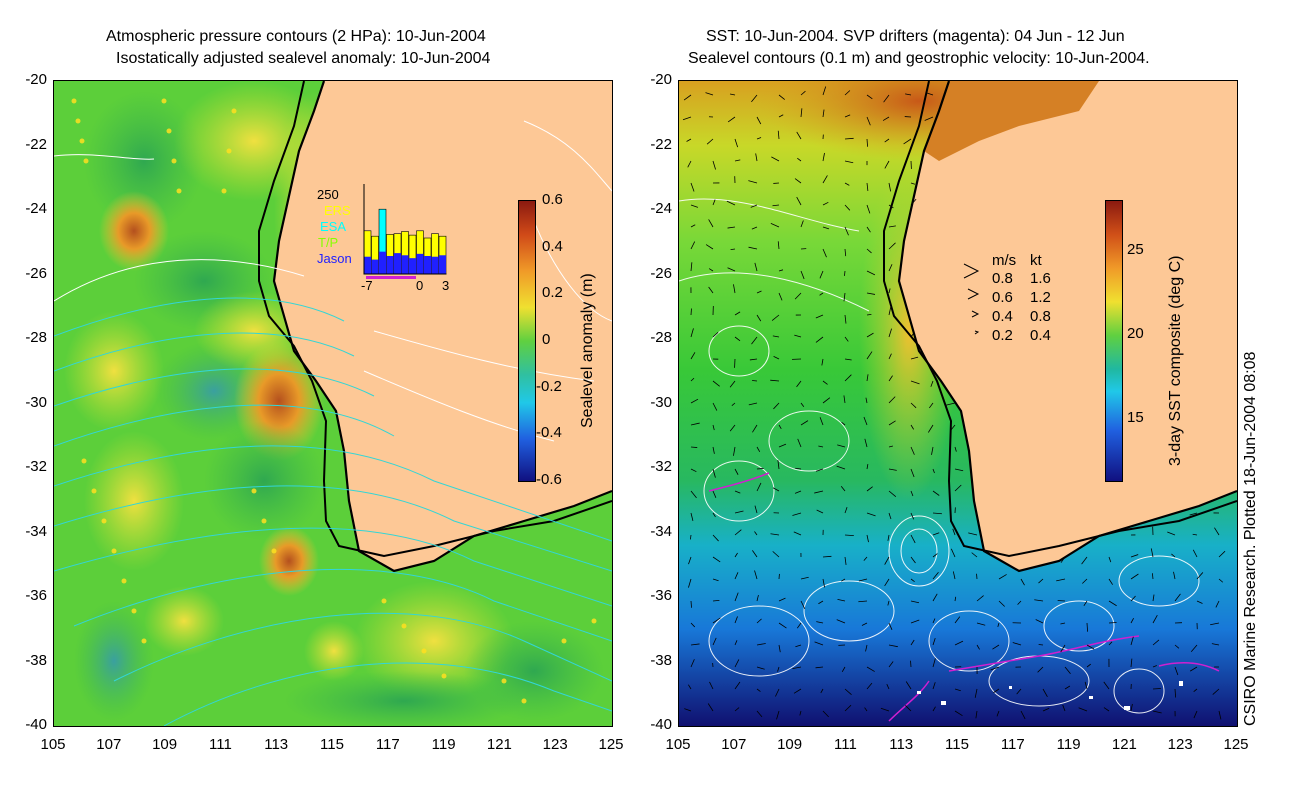 This screenshot has width=1301, height=798. Describe the element at coordinates (734, 744) in the screenshot. I see `right-xtick: 107` at that location.